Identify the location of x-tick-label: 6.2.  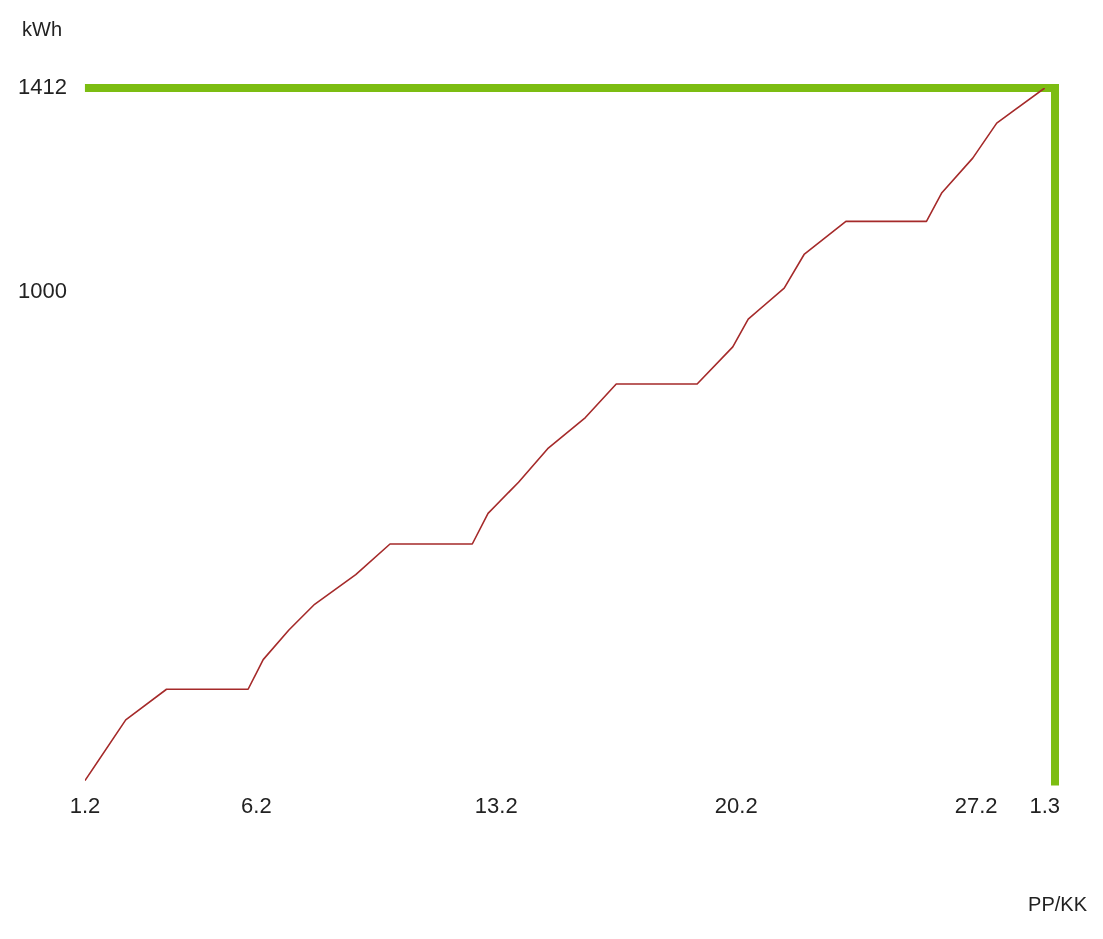
(256, 805).